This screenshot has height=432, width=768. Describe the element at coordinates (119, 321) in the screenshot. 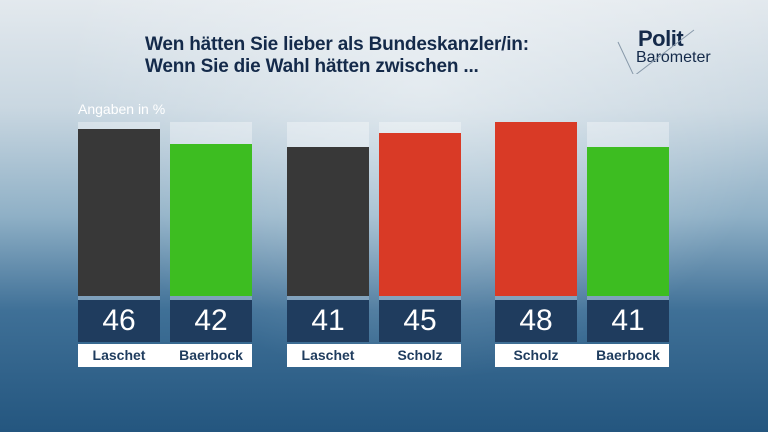

I see `value-label: 46` at that location.